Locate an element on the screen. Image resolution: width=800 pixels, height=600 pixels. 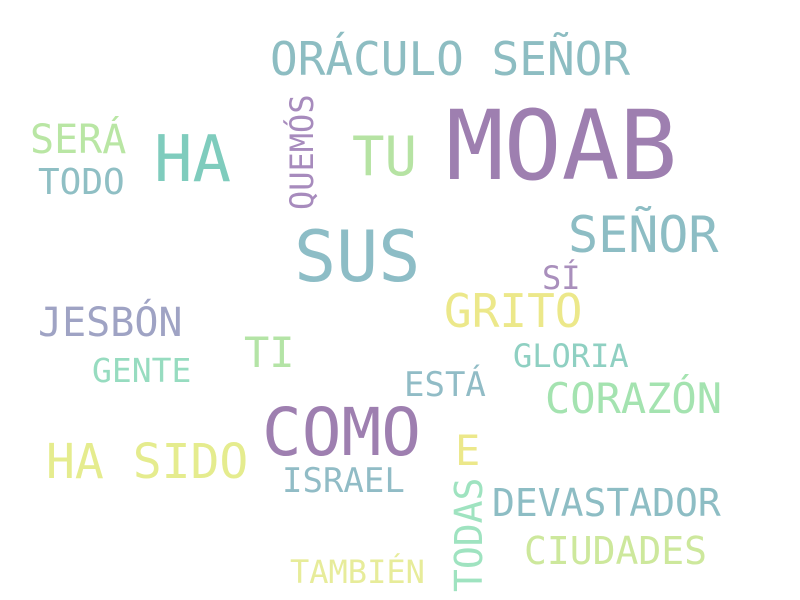
word-jesbon: JESBÓN is located at coordinates (110, 323).